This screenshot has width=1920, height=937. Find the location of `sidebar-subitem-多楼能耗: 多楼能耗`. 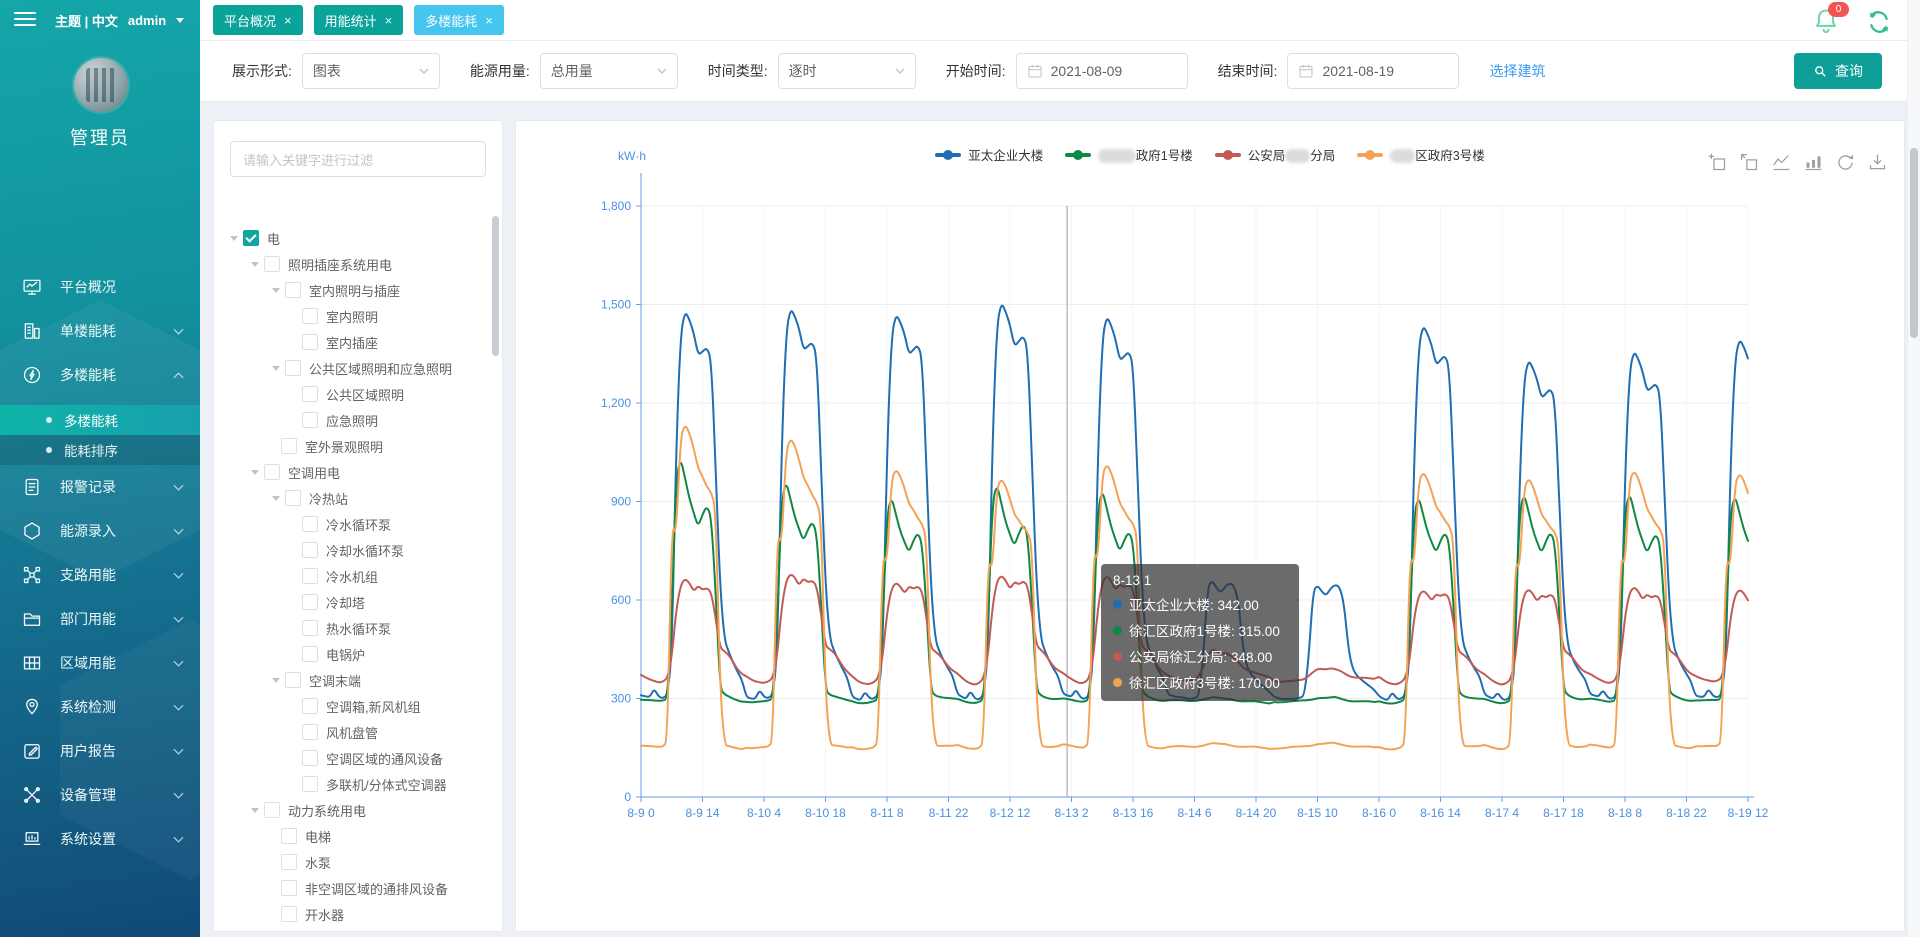

sidebar-subitem-多楼能耗: 多楼能耗 is located at coordinates (100, 420).